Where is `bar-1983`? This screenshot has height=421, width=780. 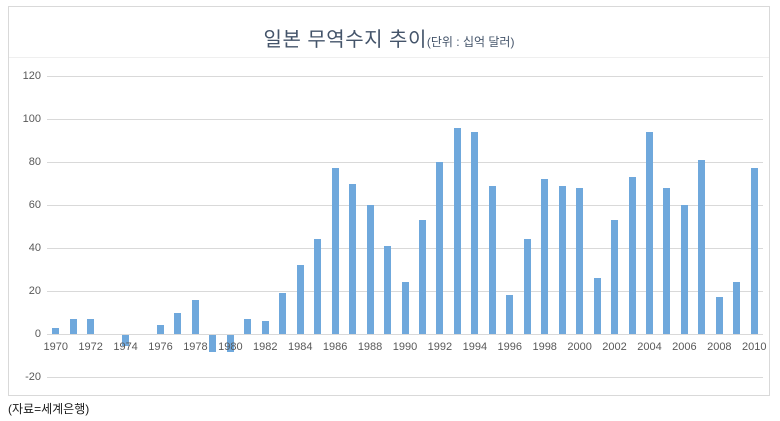
bar-1983 is located at coordinates (283, 313).